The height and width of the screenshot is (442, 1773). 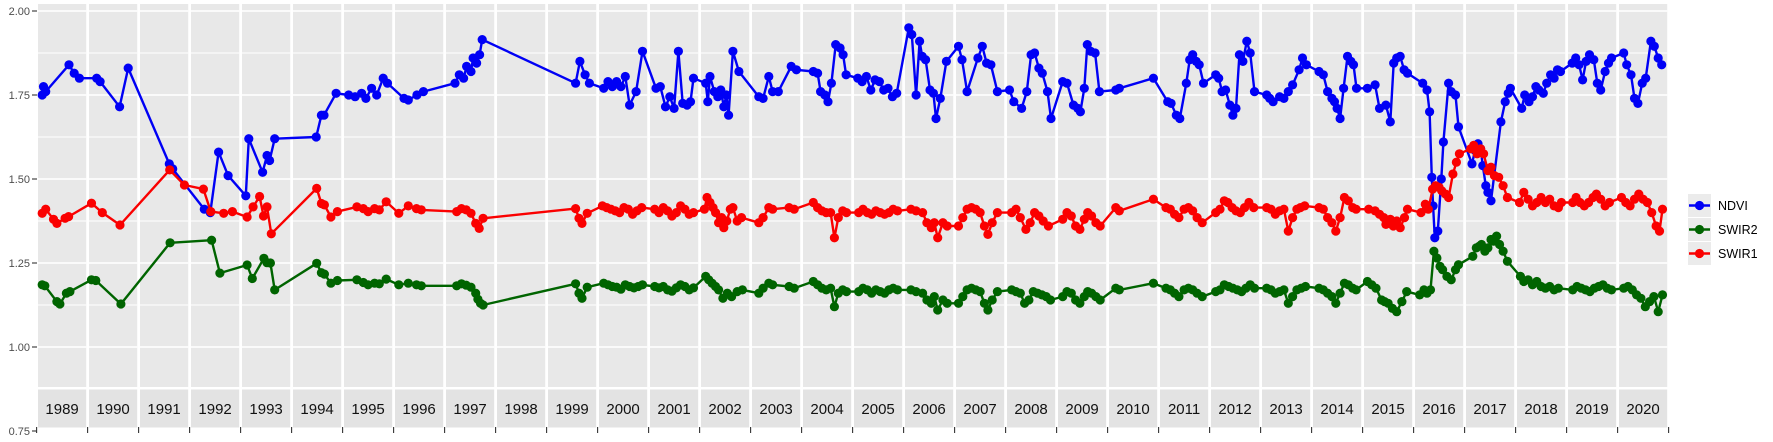 What do you see at coordinates (19, 96) in the screenshot?
I see `y-tick-label: 1.75` at bounding box center [19, 96].